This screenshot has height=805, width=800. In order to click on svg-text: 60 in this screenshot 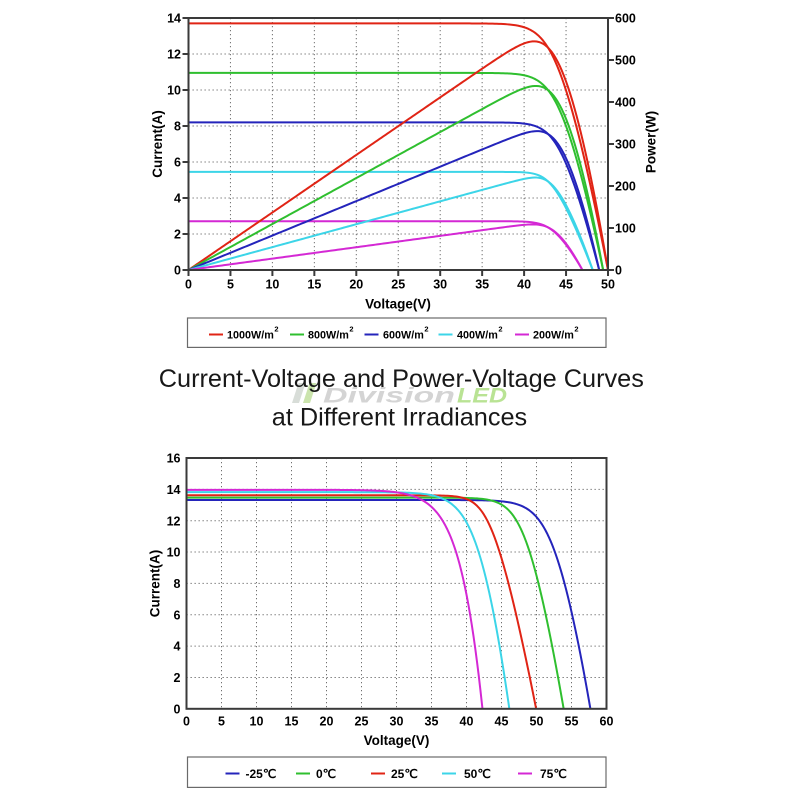, I will do `click(607, 722)`.